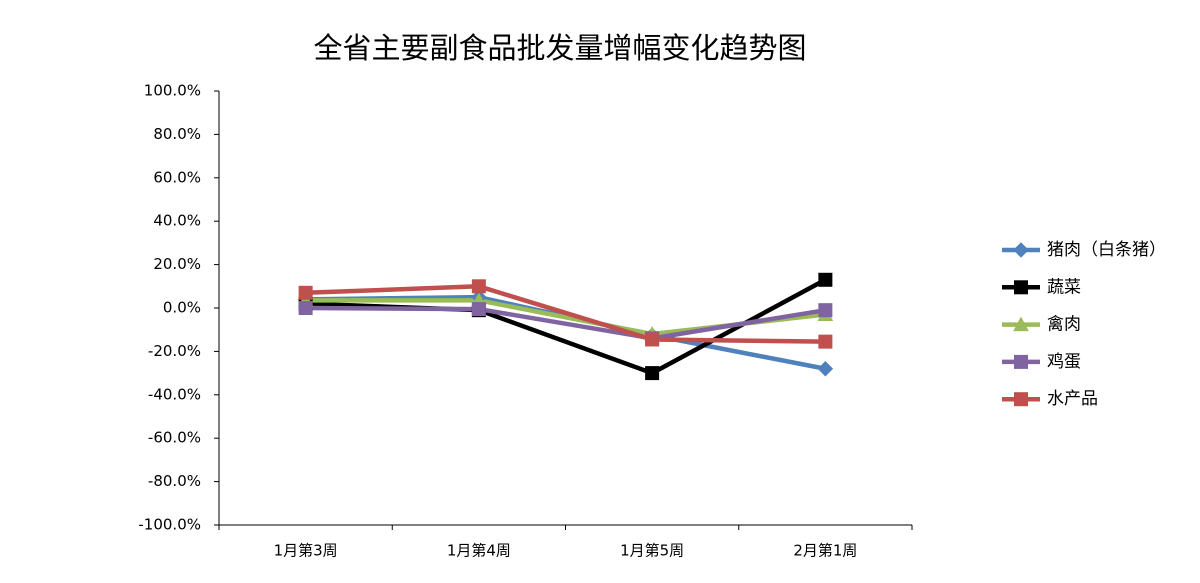  What do you see at coordinates (1064, 287) in the screenshot?
I see `legend-label: 蔬菜` at bounding box center [1064, 287].